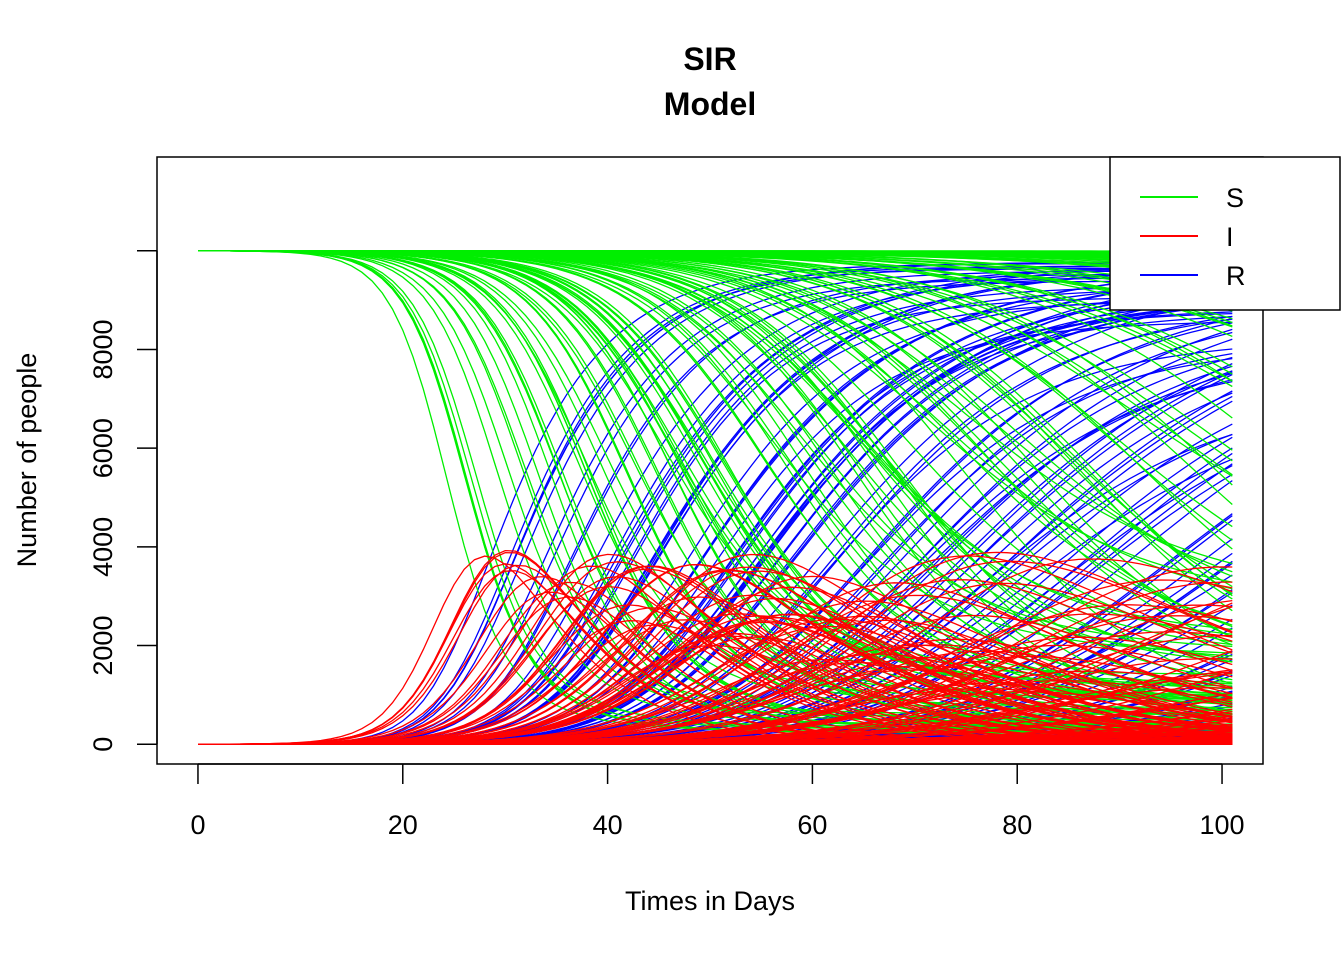  Describe the element at coordinates (103, 744) in the screenshot. I see `y-tick-label: 0` at that location.